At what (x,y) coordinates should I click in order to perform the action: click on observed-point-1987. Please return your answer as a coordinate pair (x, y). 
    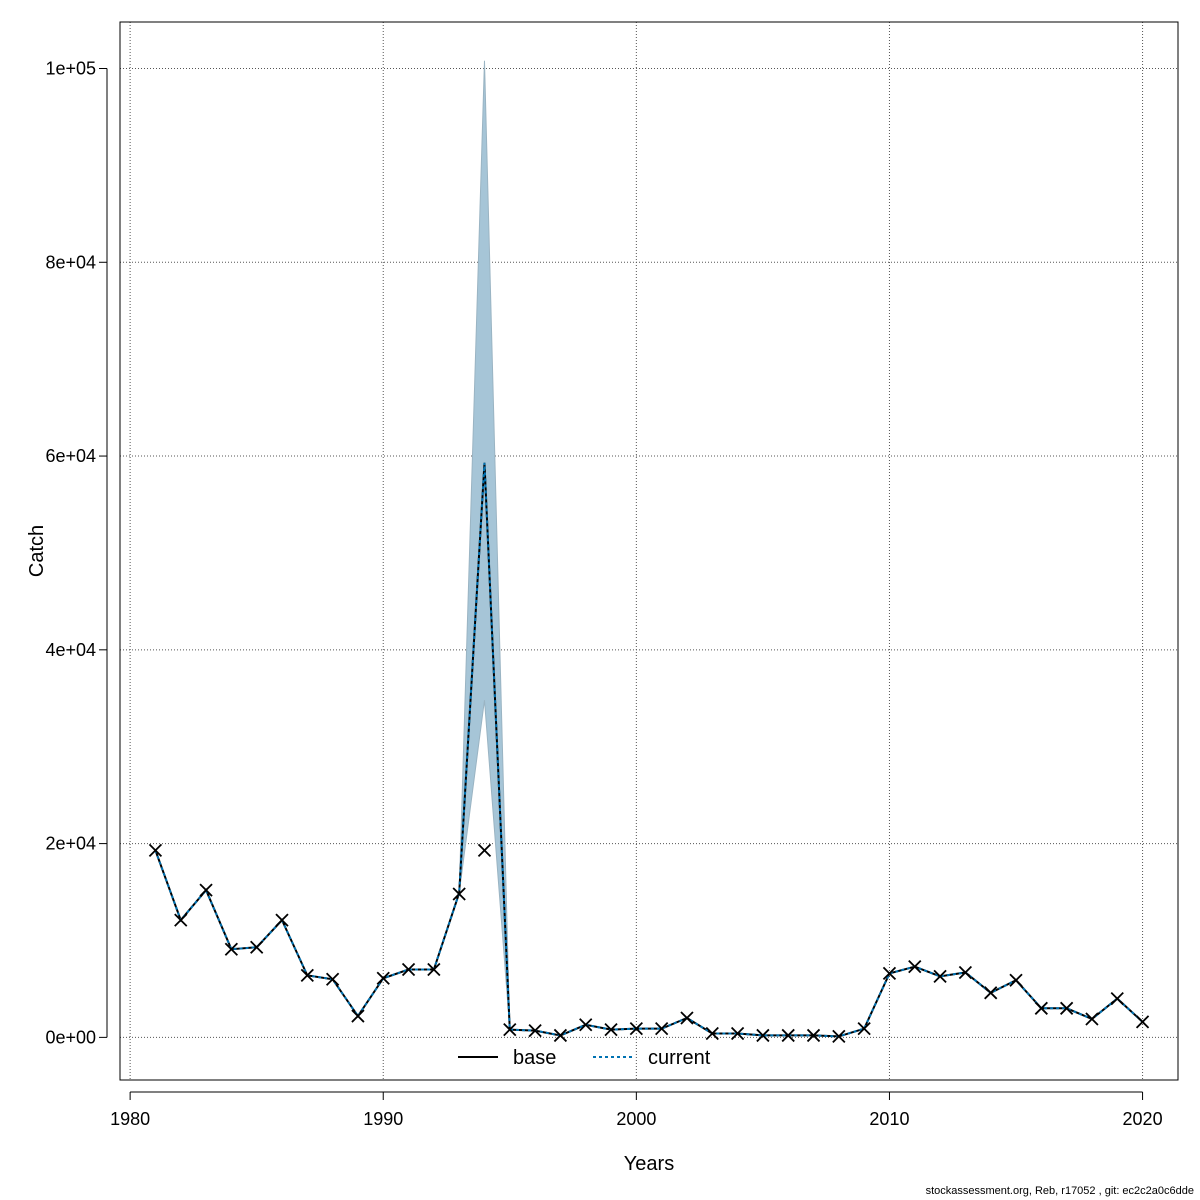
    Looking at the image, I should click on (307, 975).